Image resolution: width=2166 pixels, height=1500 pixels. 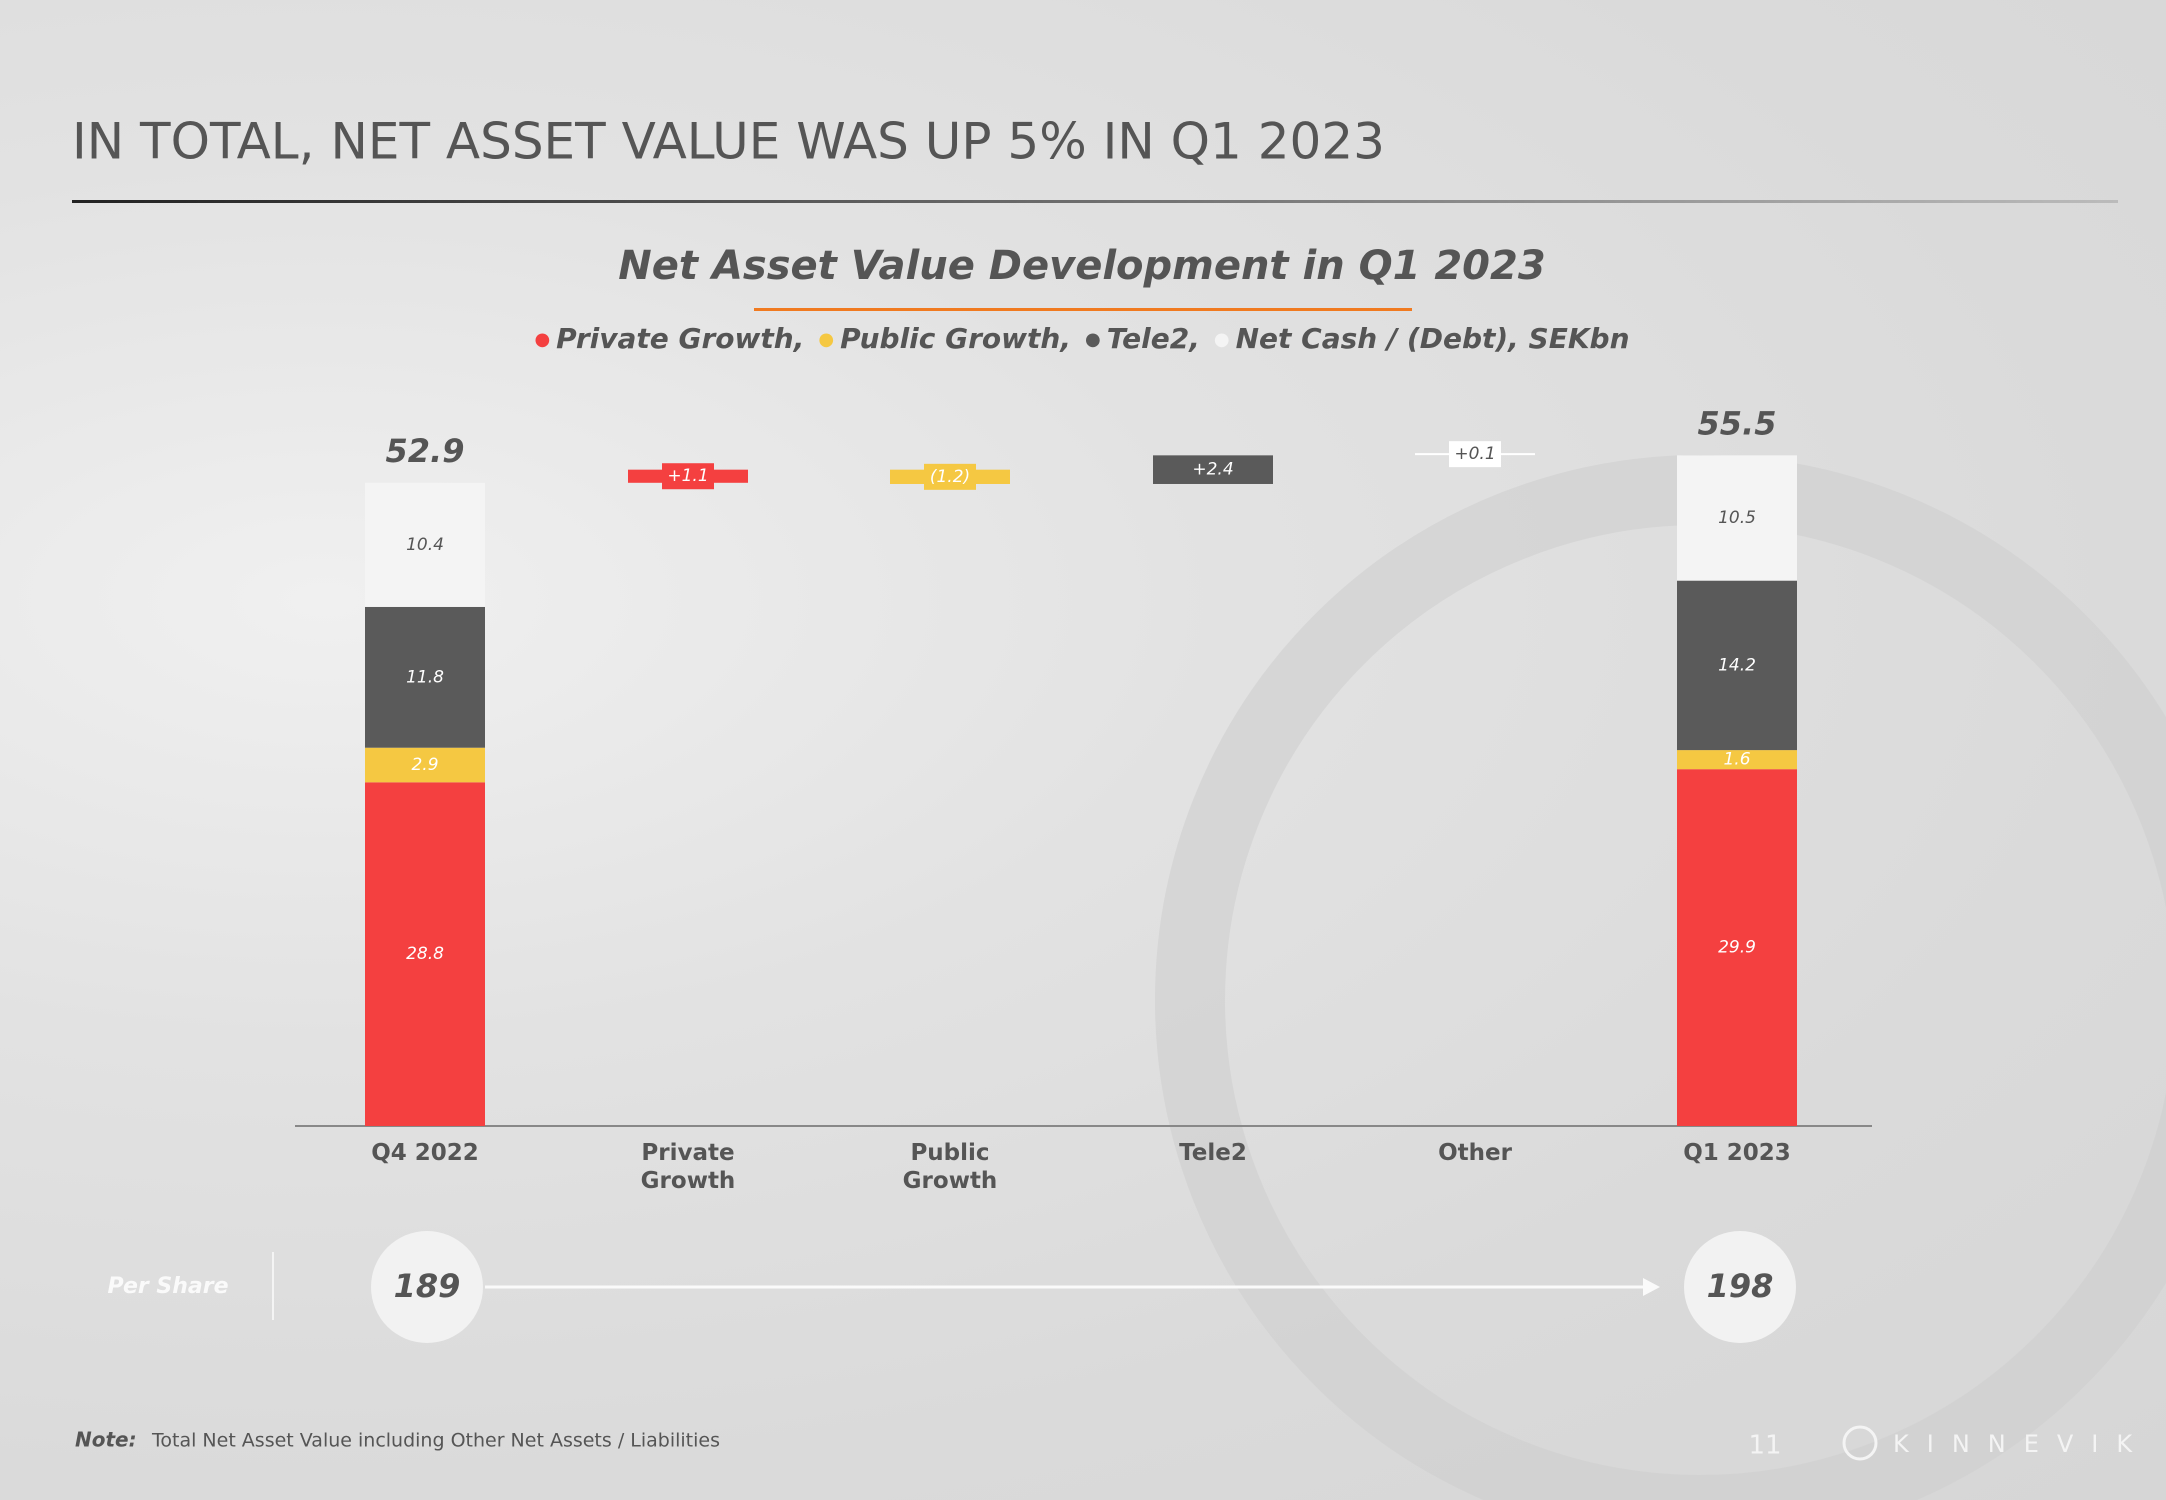 I want to click on total-label: 52.9, so click(x=425, y=451).